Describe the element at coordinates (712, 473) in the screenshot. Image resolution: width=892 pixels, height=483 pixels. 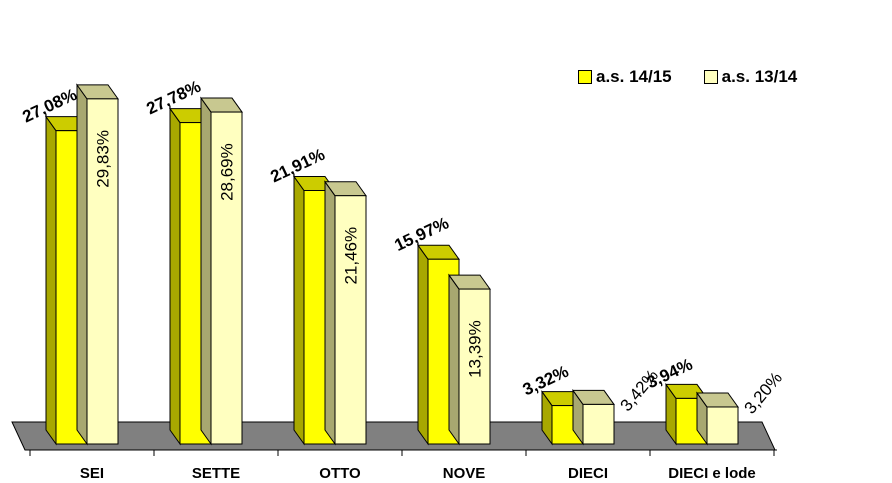
I see `x-tick-label-6: DIECI e lode` at that location.